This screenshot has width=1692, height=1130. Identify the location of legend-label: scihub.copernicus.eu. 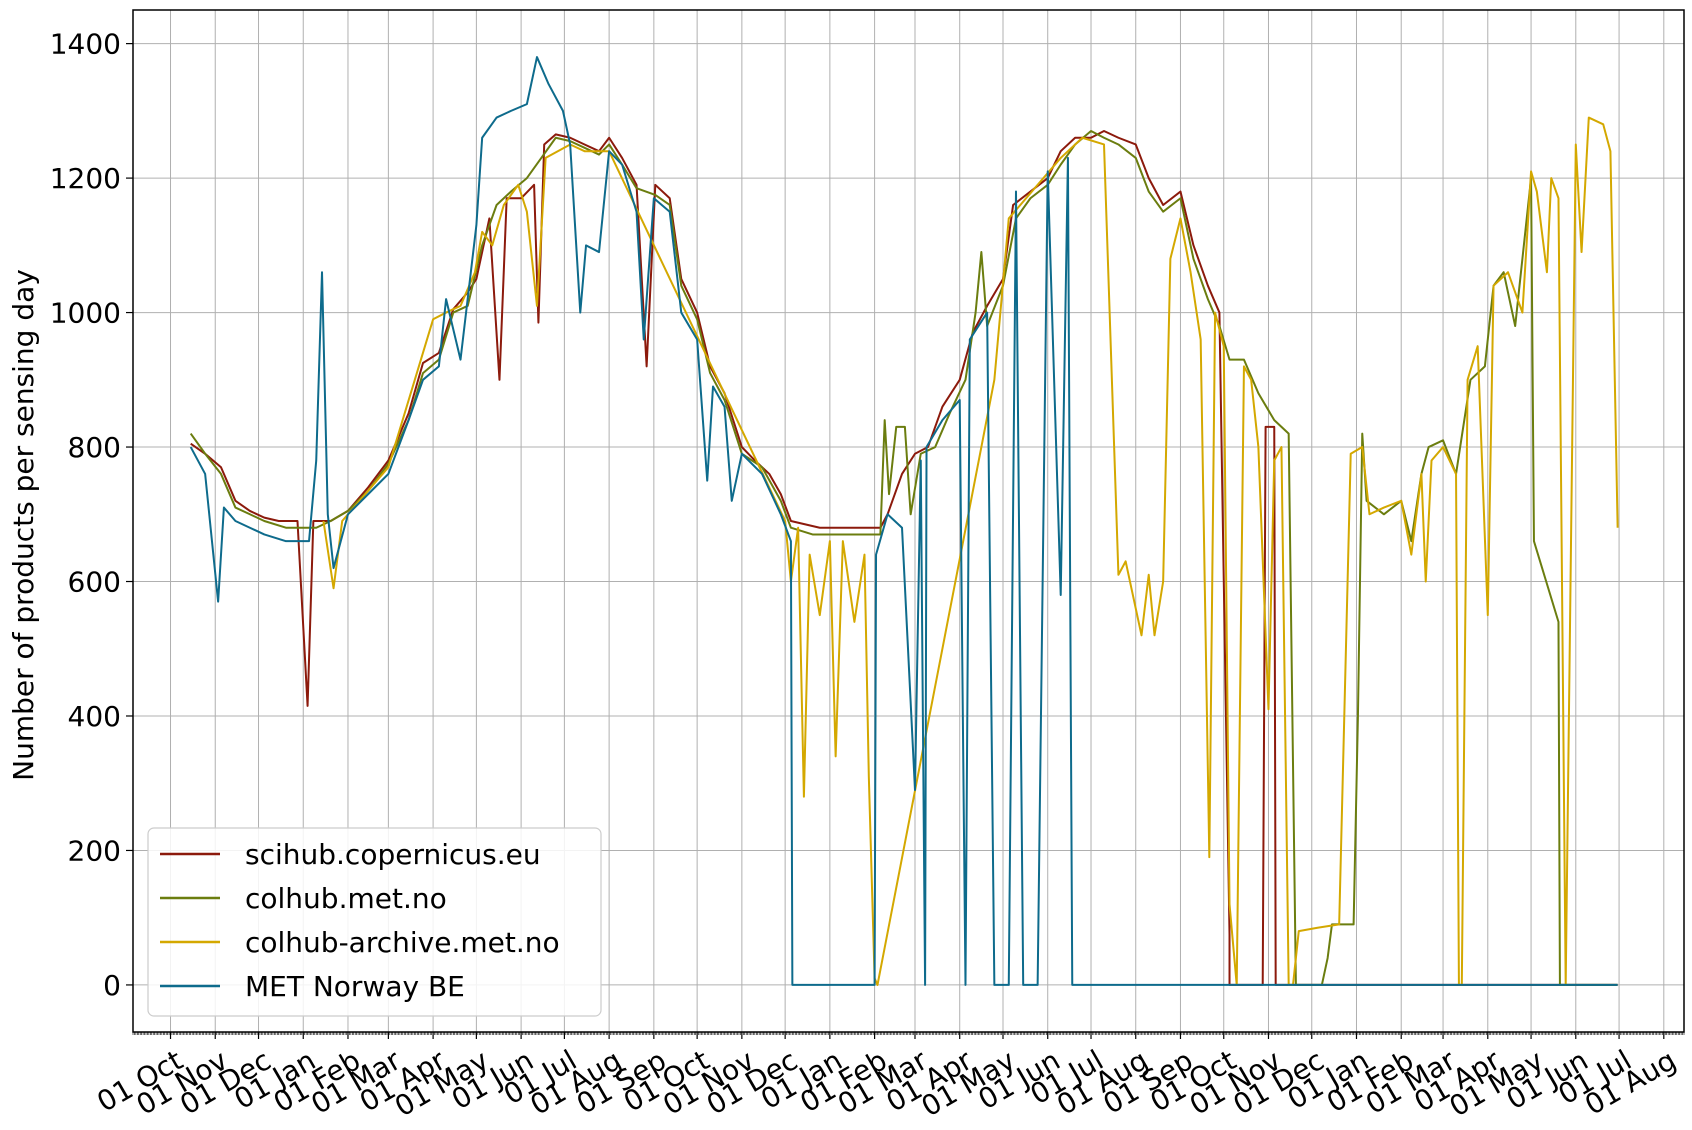
(393, 854).